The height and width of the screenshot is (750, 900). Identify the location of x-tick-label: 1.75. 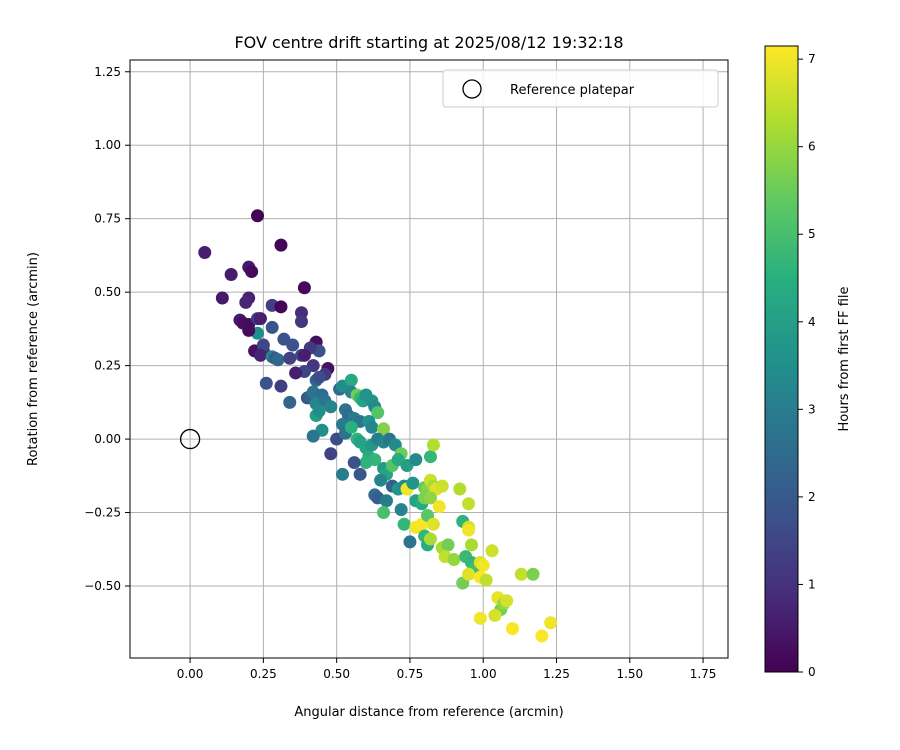
(703, 674).